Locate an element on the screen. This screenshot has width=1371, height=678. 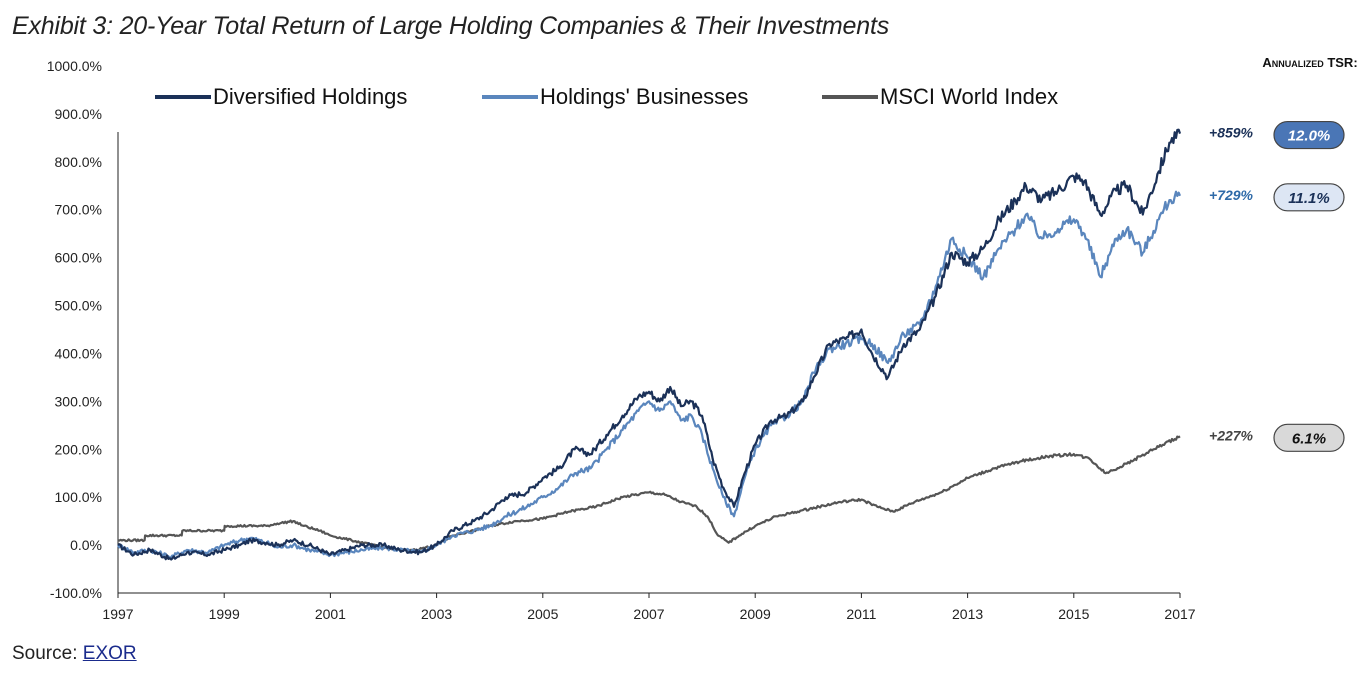
y-tick-label: 200.0% is located at coordinates (78, 449).